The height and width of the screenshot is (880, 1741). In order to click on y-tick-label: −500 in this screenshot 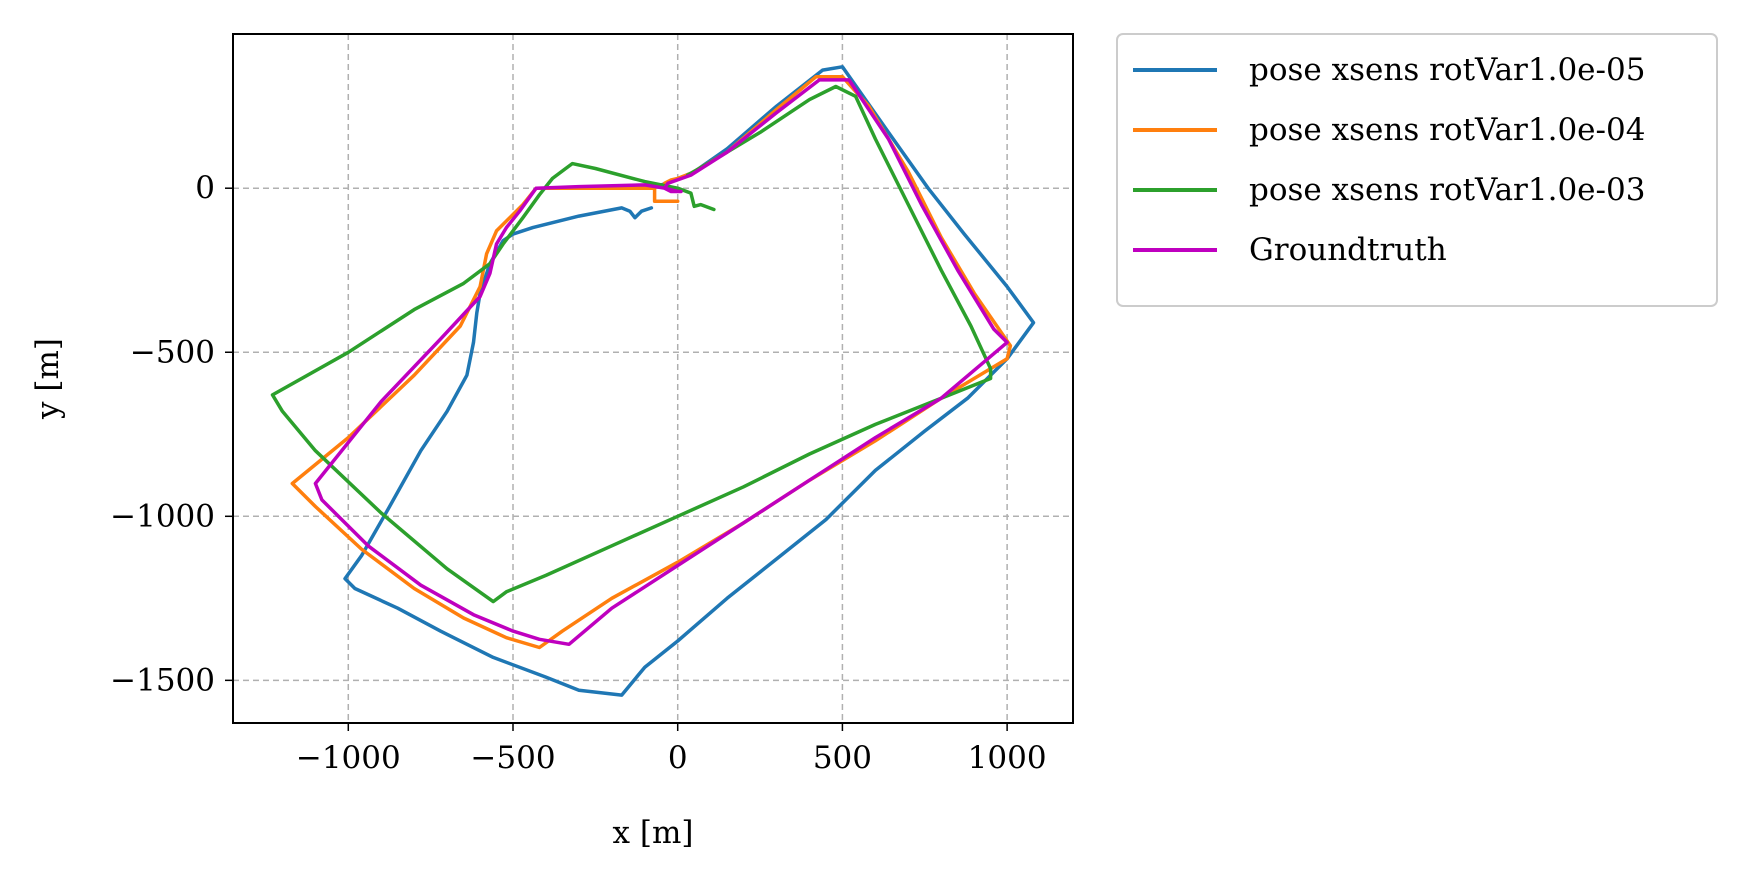, I will do `click(172, 352)`.